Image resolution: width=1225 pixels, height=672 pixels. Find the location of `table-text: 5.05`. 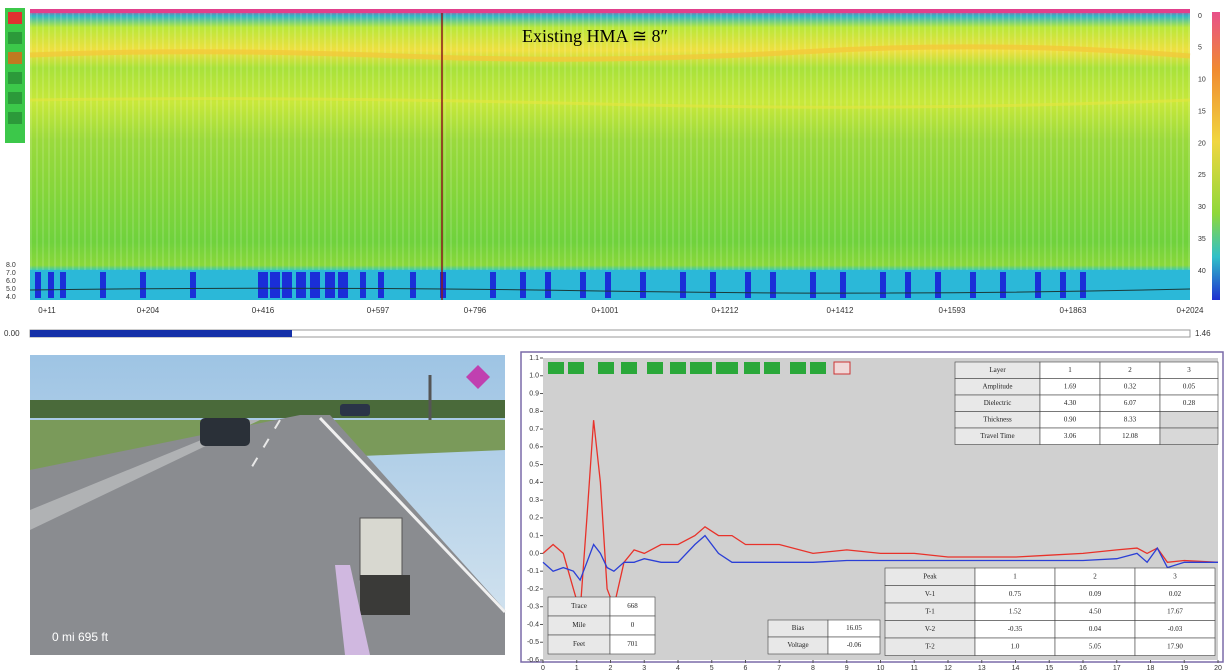

table-text: 5.05 is located at coordinates (1095, 646).